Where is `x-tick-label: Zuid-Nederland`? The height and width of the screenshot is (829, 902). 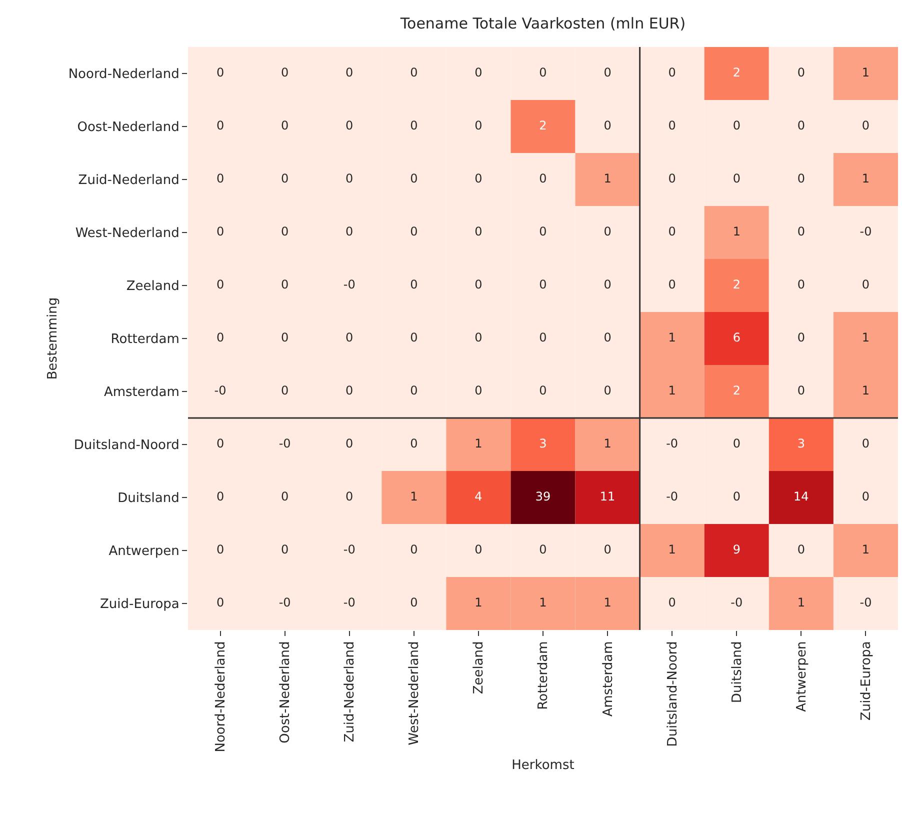
x-tick-label: Zuid-Nederland is located at coordinates (350, 691).